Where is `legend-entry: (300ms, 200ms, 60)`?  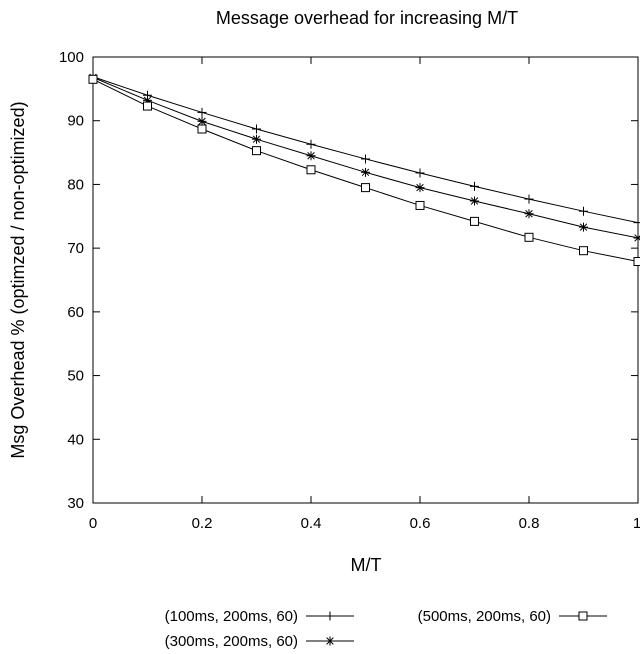 legend-entry: (300ms, 200ms, 60) is located at coordinates (259, 641).